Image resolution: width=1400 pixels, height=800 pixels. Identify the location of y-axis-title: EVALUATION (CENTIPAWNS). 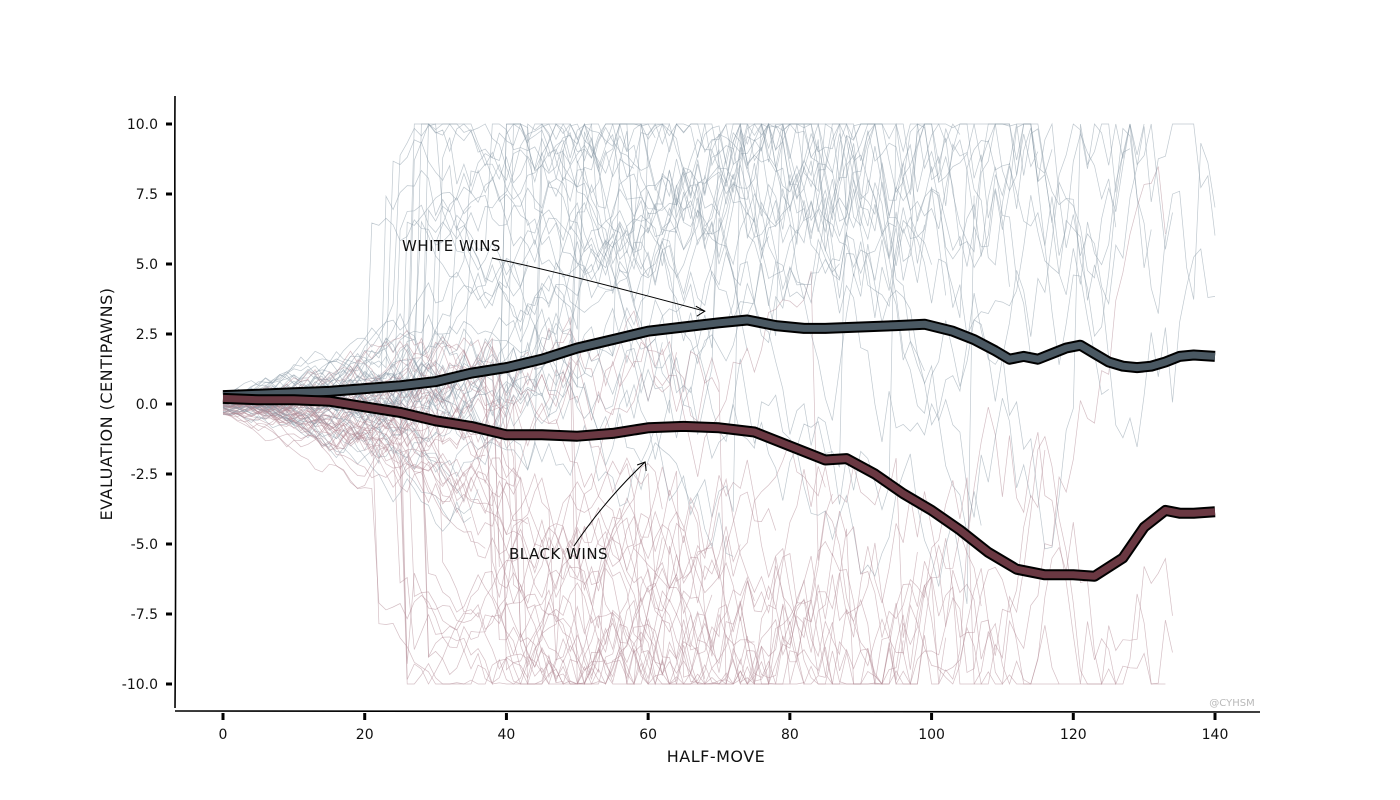
(106, 403).